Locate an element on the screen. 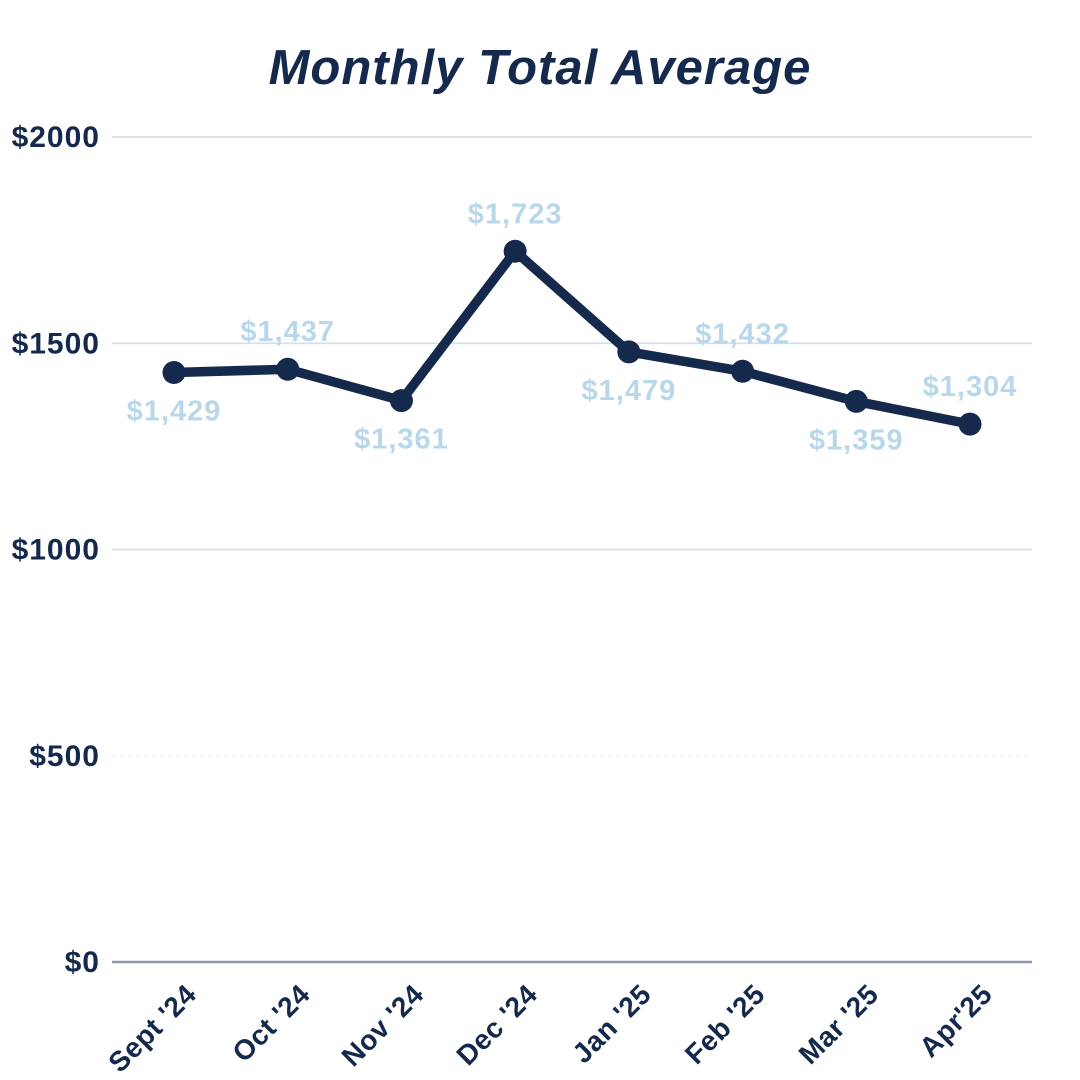 The image size is (1080, 1080). data-point-label-3: $1,361 is located at coordinates (401, 440).